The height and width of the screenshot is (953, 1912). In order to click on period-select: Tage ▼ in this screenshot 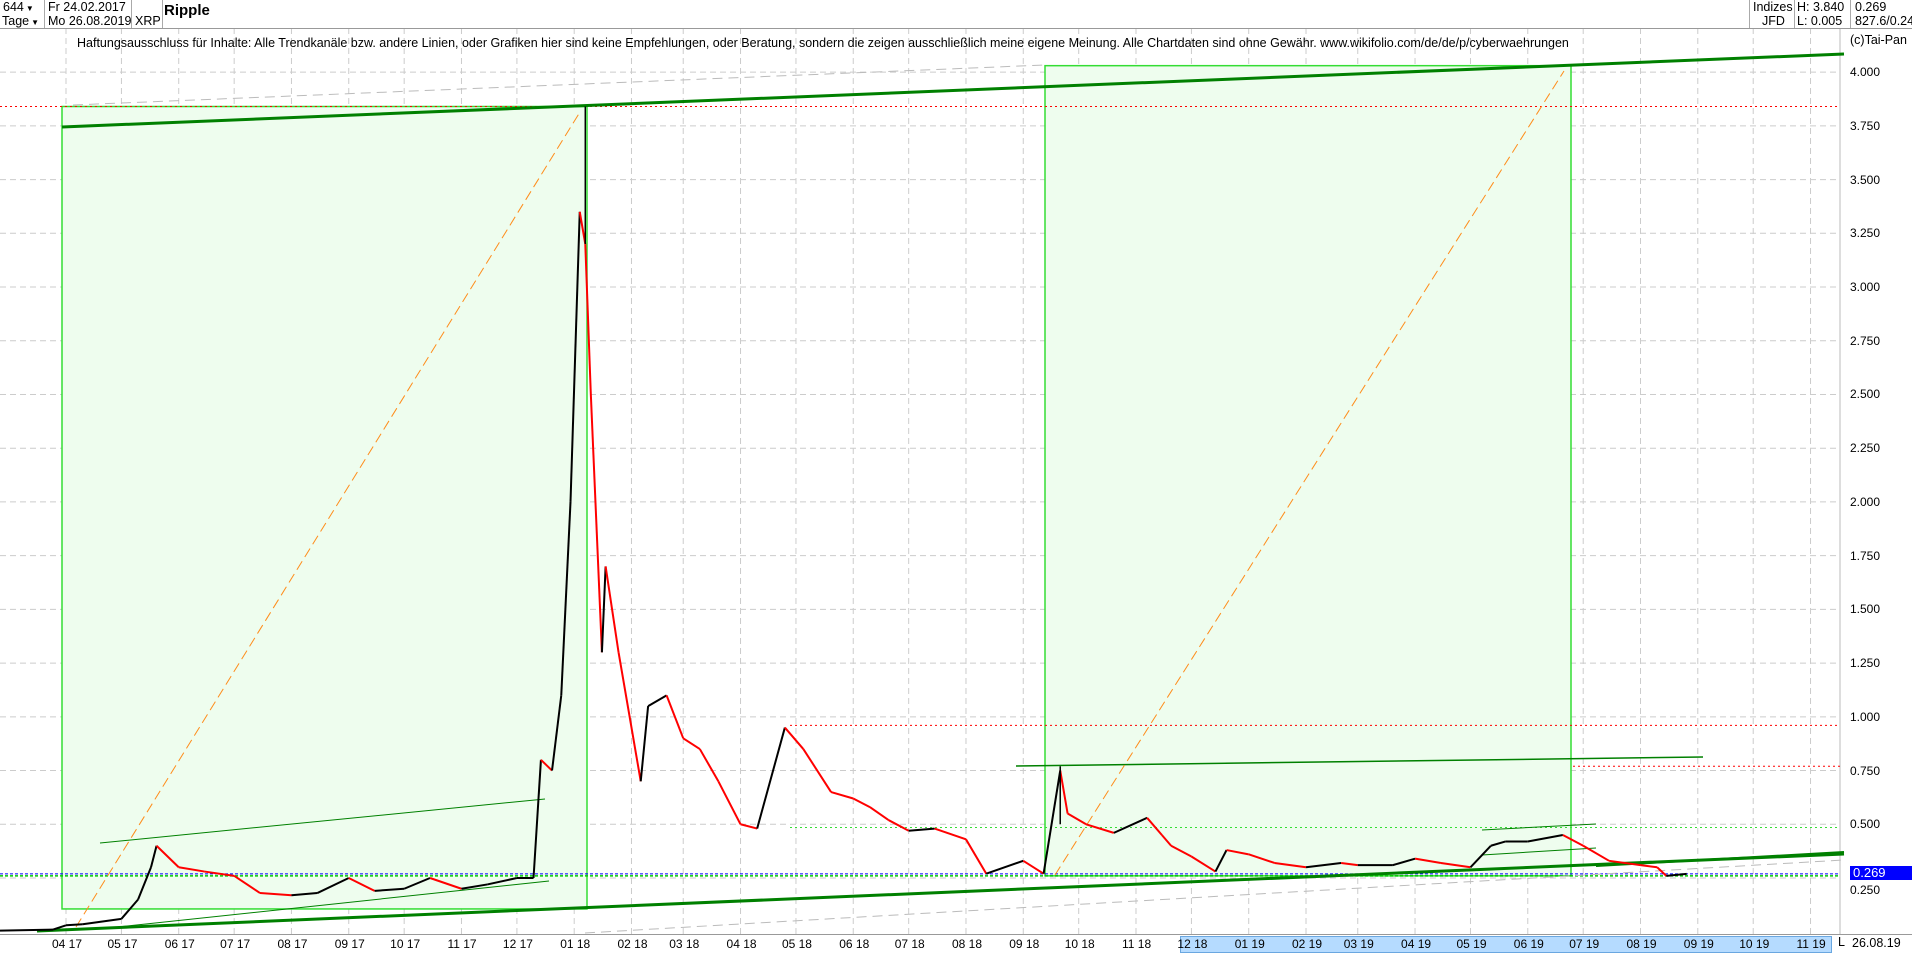, I will do `click(20, 21)`.